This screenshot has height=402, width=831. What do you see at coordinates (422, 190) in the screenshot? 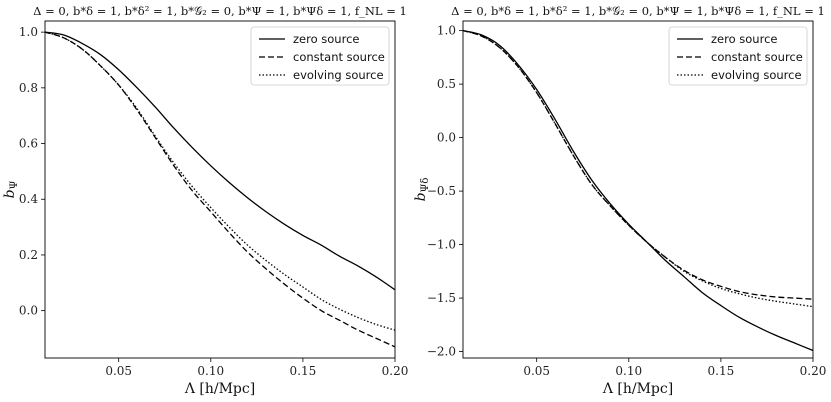
I see `y-axis-label: bΨδ` at bounding box center [422, 190].